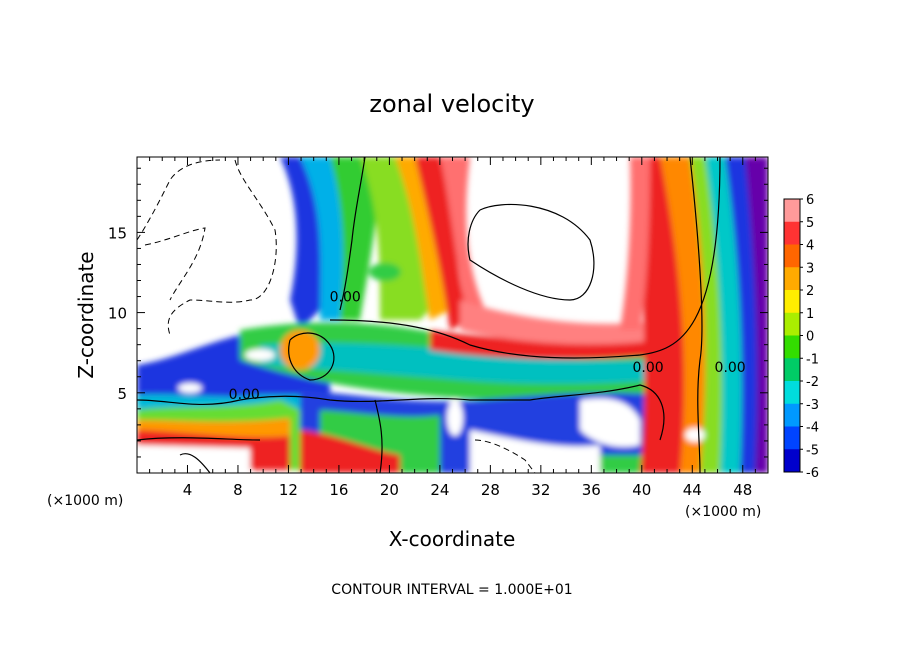 The width and height of the screenshot is (904, 654). What do you see at coordinates (812, 473) in the screenshot?
I see `colorbar-label: -6` at bounding box center [812, 473].